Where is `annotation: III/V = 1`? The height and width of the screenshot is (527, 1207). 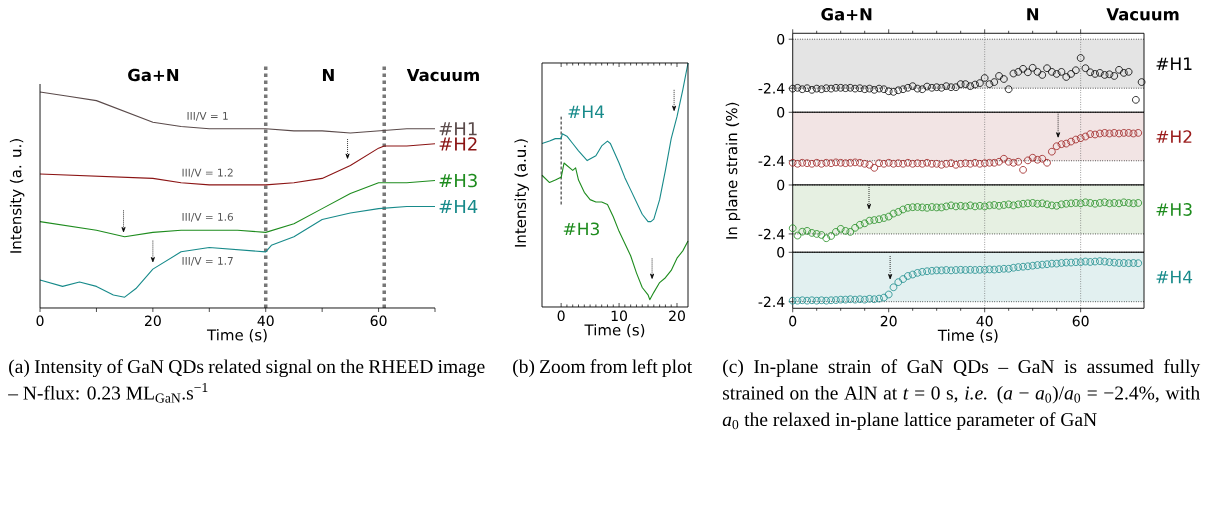
annotation: III/V = 1 is located at coordinates (207, 116).